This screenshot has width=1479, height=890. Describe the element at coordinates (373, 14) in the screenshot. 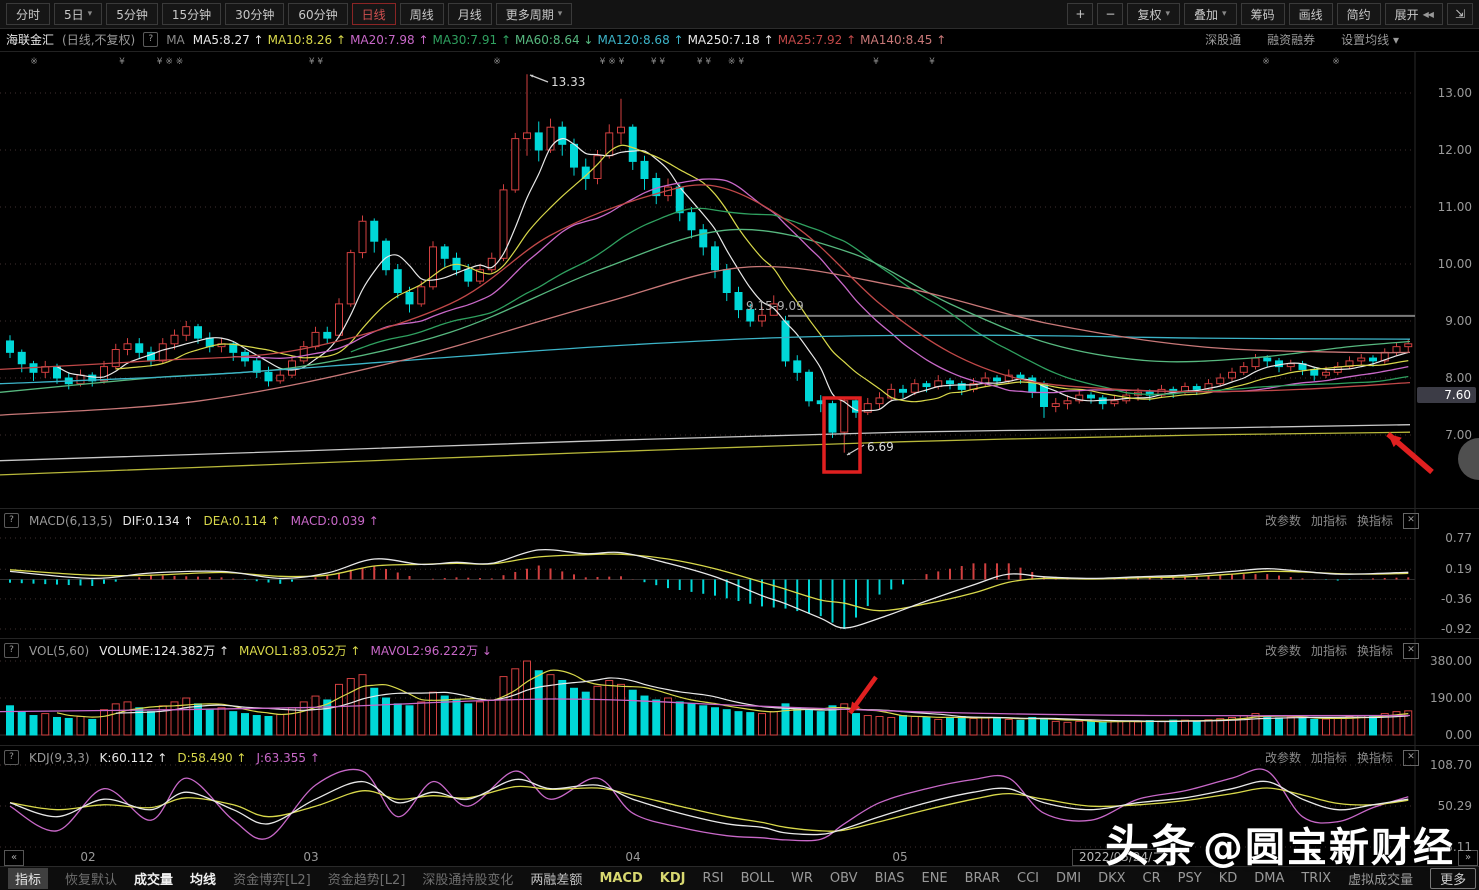

I see `period-daily: 日线` at that location.